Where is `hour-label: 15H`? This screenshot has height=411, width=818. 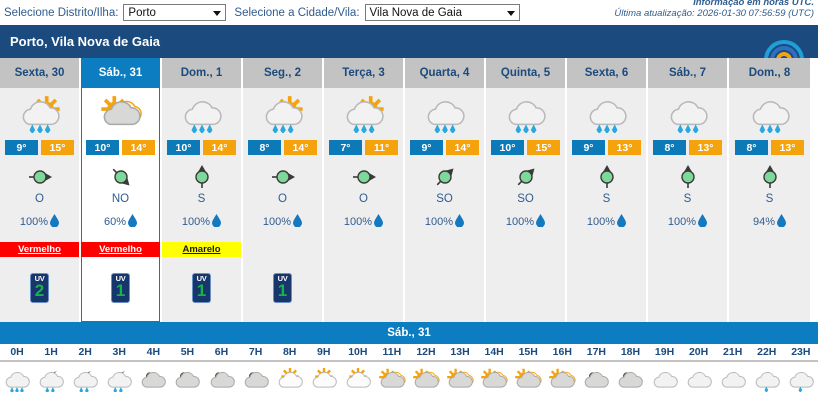 hour-label: 15H is located at coordinates (528, 352).